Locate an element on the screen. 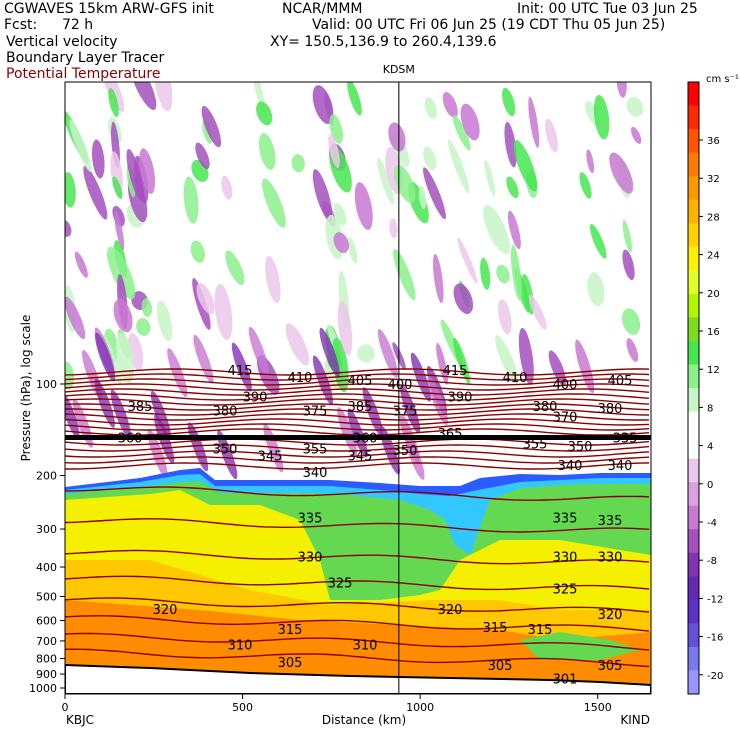 This screenshot has width=740, height=740. colorbar-label: -20 is located at coordinates (715, 676).